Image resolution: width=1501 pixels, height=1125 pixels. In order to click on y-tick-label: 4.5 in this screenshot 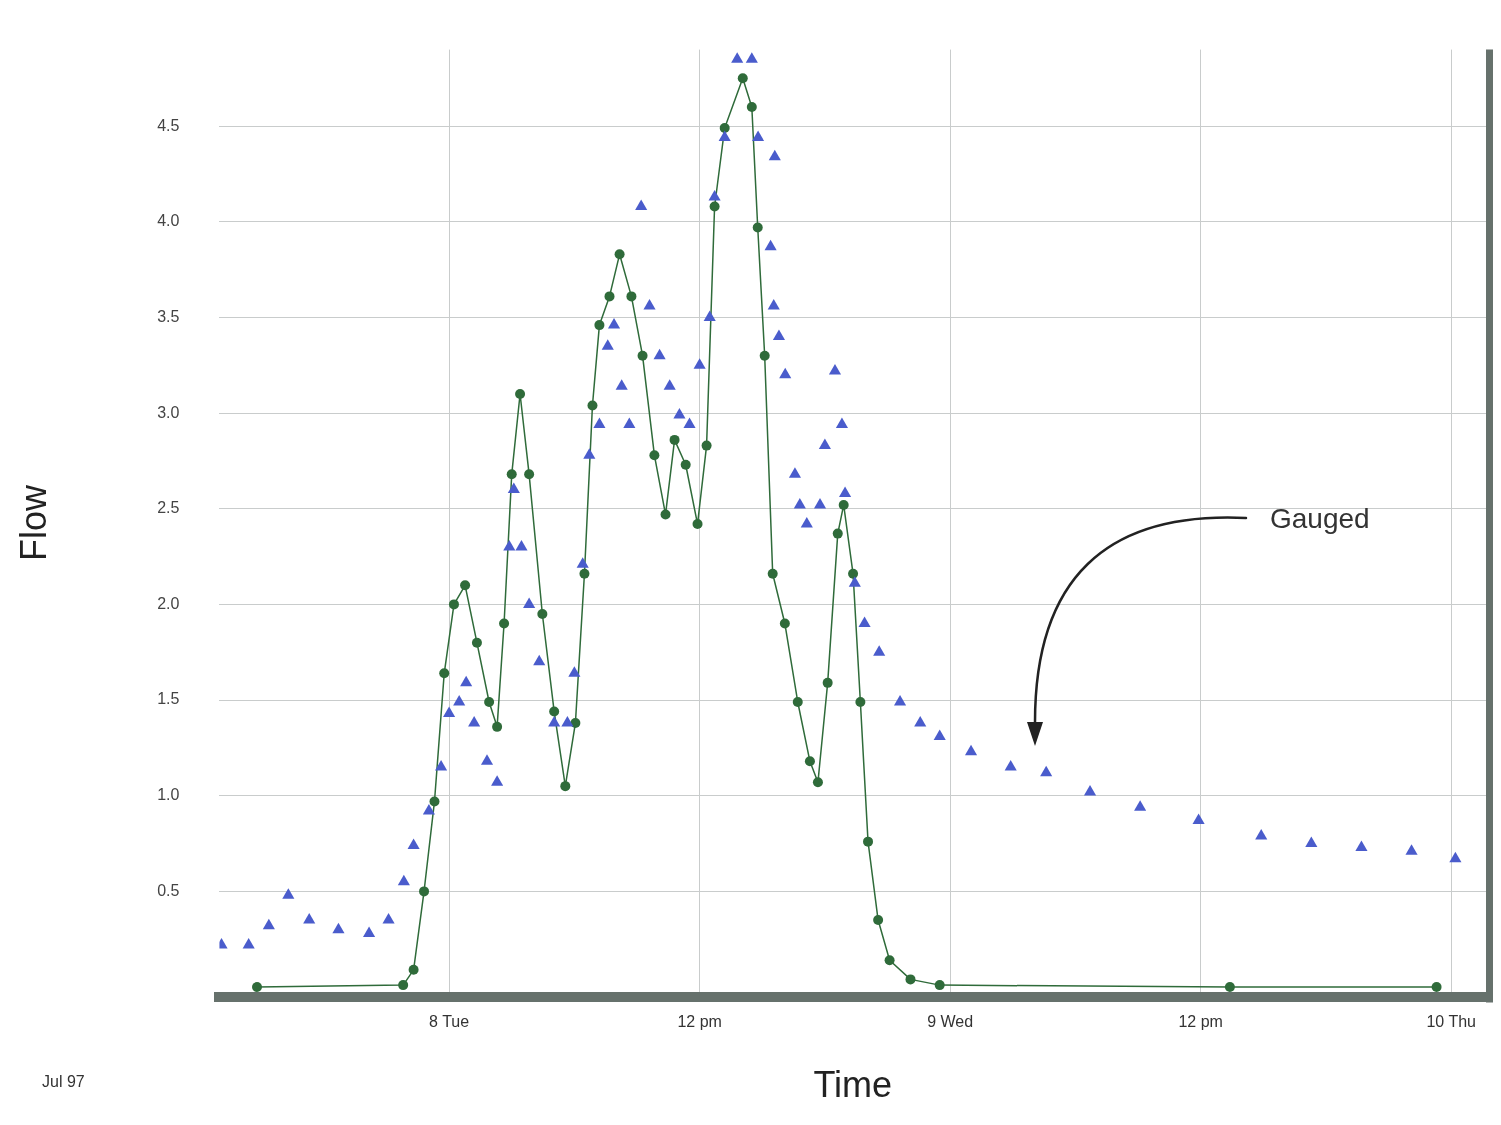, I will do `click(168, 125)`.